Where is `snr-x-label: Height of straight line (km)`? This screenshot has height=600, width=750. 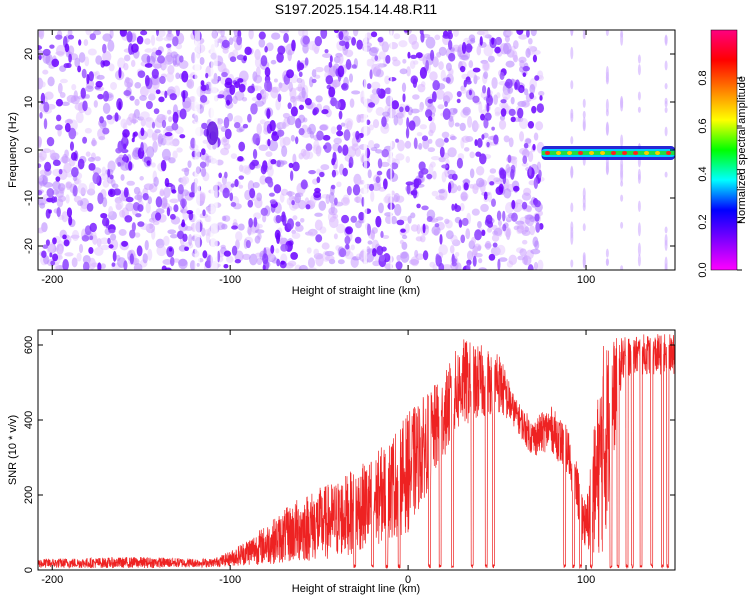
snr-x-label: Height of straight line (km) is located at coordinates (356, 589).